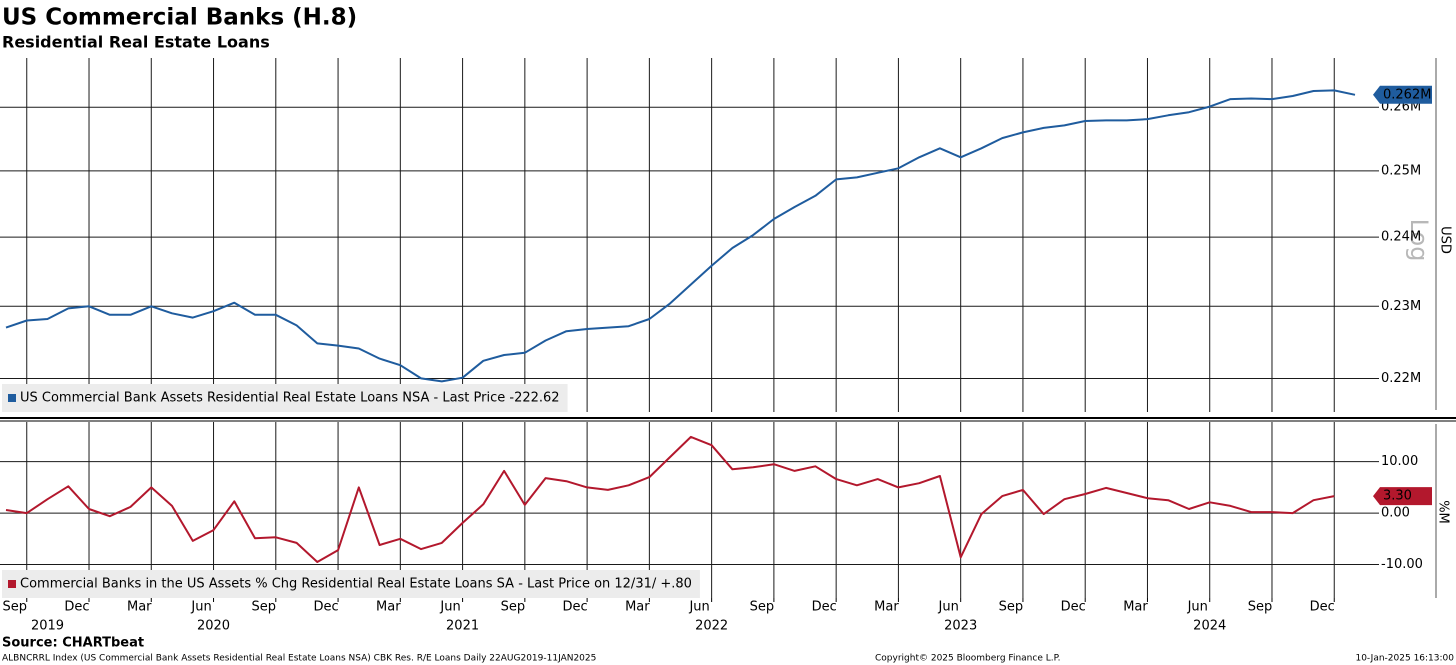 The height and width of the screenshot is (665, 1456). I want to click on y-tick-label: -10.00, so click(1402, 564).